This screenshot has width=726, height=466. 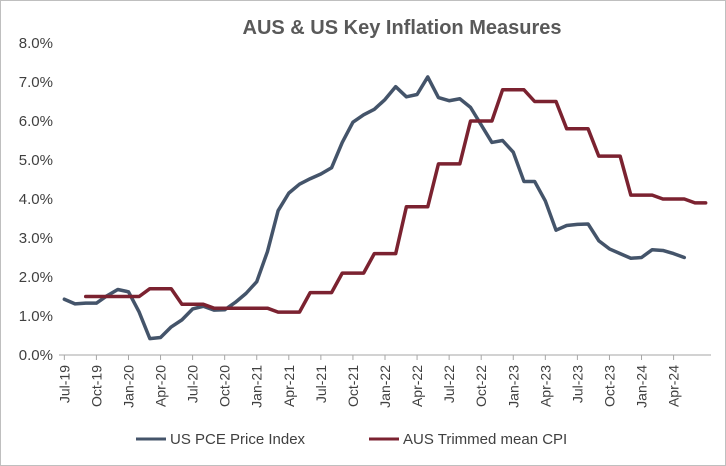 What do you see at coordinates (36, 121) in the screenshot?
I see `y-tick-label: 6.0%` at bounding box center [36, 121].